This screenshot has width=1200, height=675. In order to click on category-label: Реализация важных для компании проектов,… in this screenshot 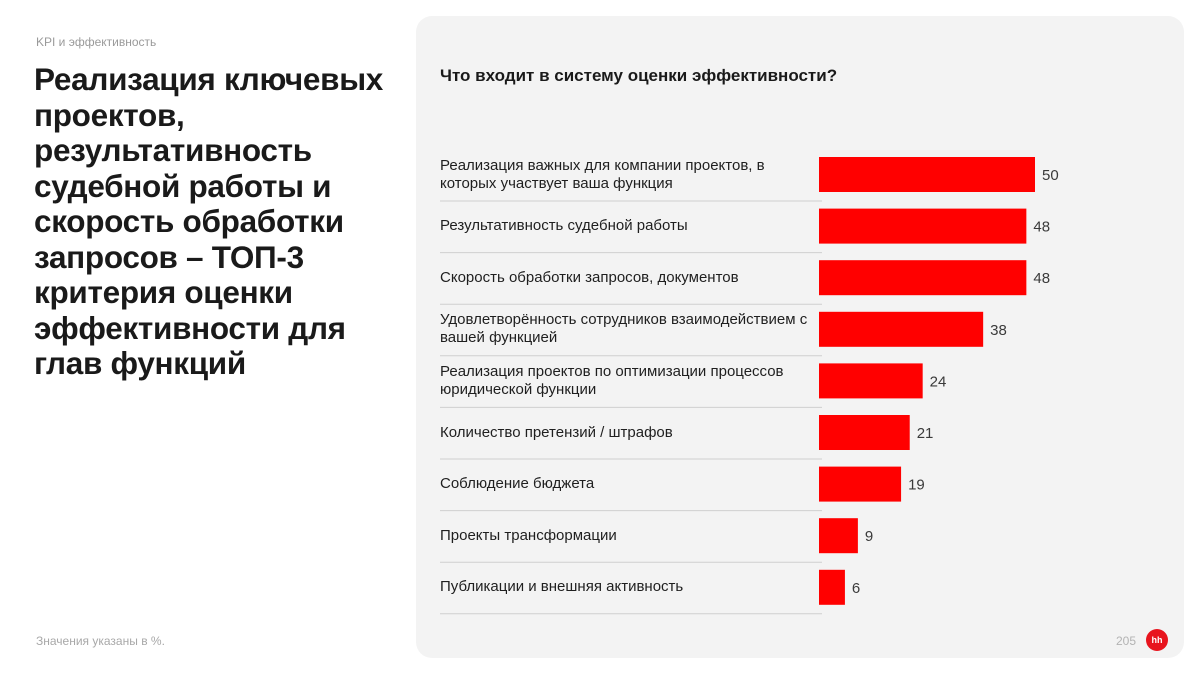, I will do `click(602, 174)`.